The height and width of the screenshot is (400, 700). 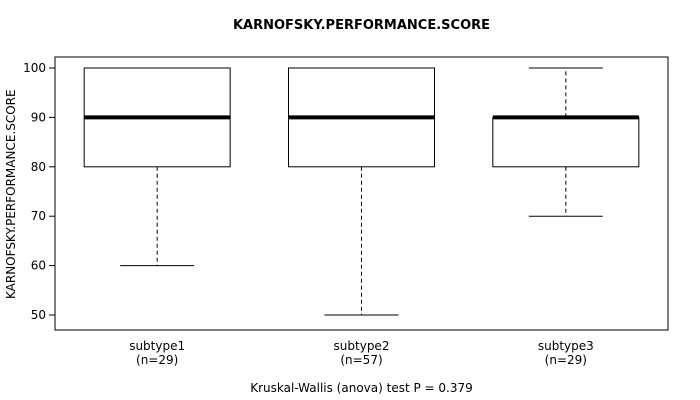 What do you see at coordinates (38, 167) in the screenshot?
I see `y-tick-label: 80` at bounding box center [38, 167].